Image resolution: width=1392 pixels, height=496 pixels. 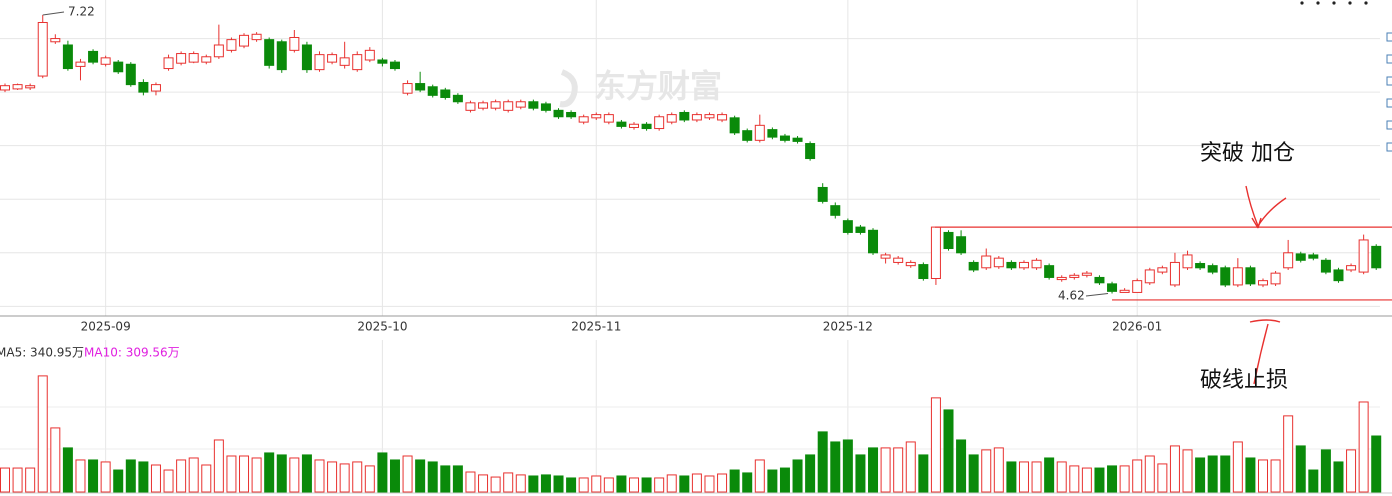 I want to click on menu-dots, so click(x=1334, y=3).